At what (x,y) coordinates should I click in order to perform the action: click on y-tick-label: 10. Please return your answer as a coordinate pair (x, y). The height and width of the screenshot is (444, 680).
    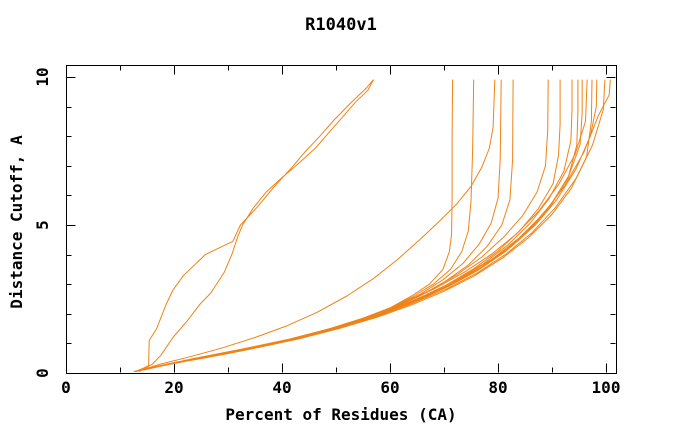
    Looking at the image, I should click on (42, 76).